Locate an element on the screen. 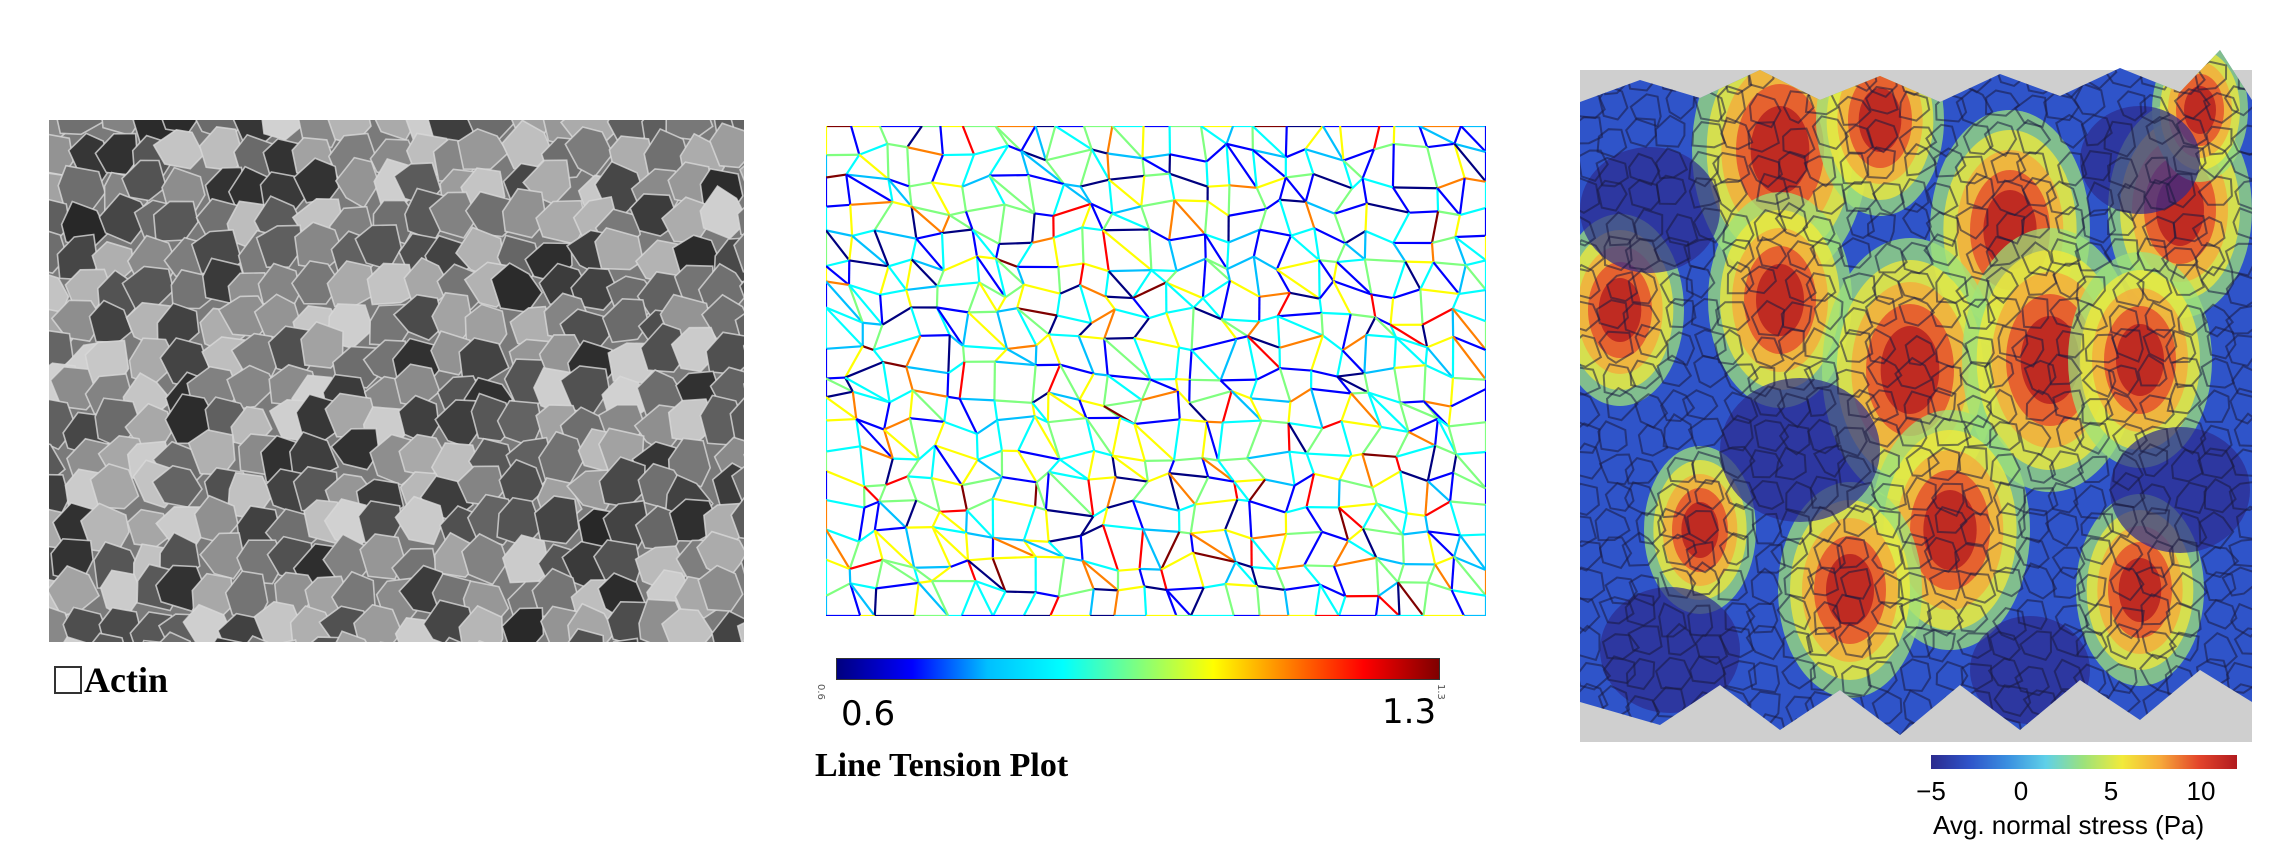 This screenshot has height=861, width=2295. actin-caption: Actin is located at coordinates (111, 680).